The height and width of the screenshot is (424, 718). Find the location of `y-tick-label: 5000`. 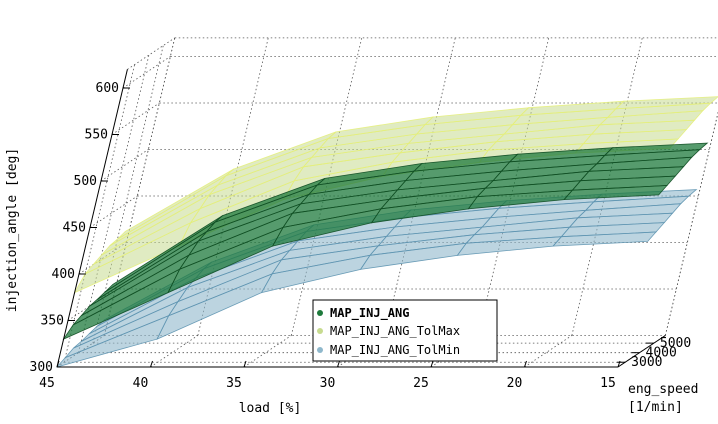

y-tick-label: 5000 is located at coordinates (675, 343).